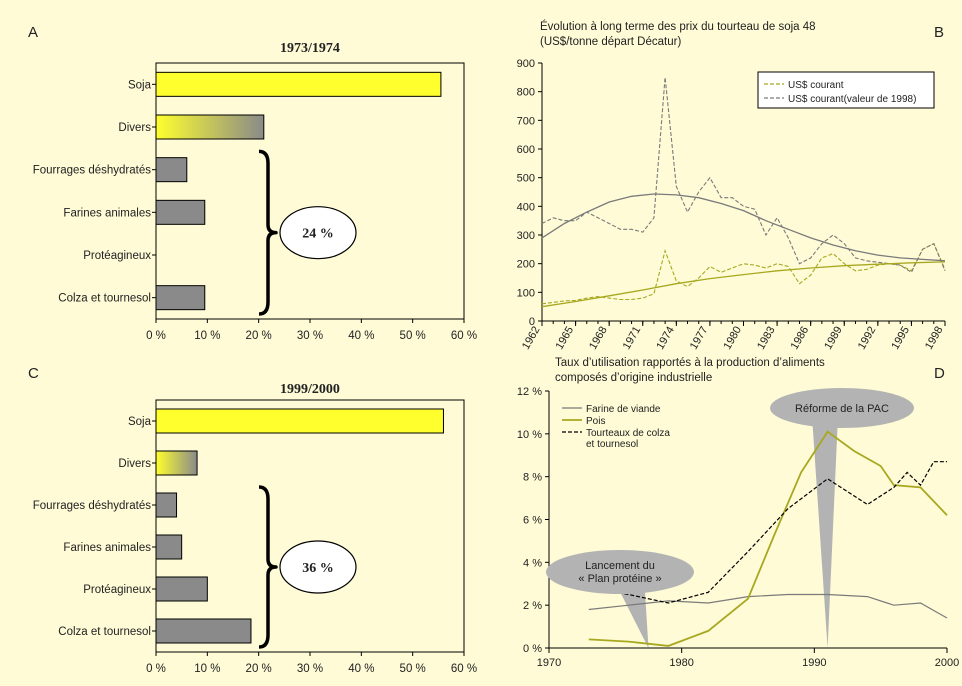  What do you see at coordinates (526, 265) in the screenshot?
I see `y-tick-label: 200` at bounding box center [526, 265].